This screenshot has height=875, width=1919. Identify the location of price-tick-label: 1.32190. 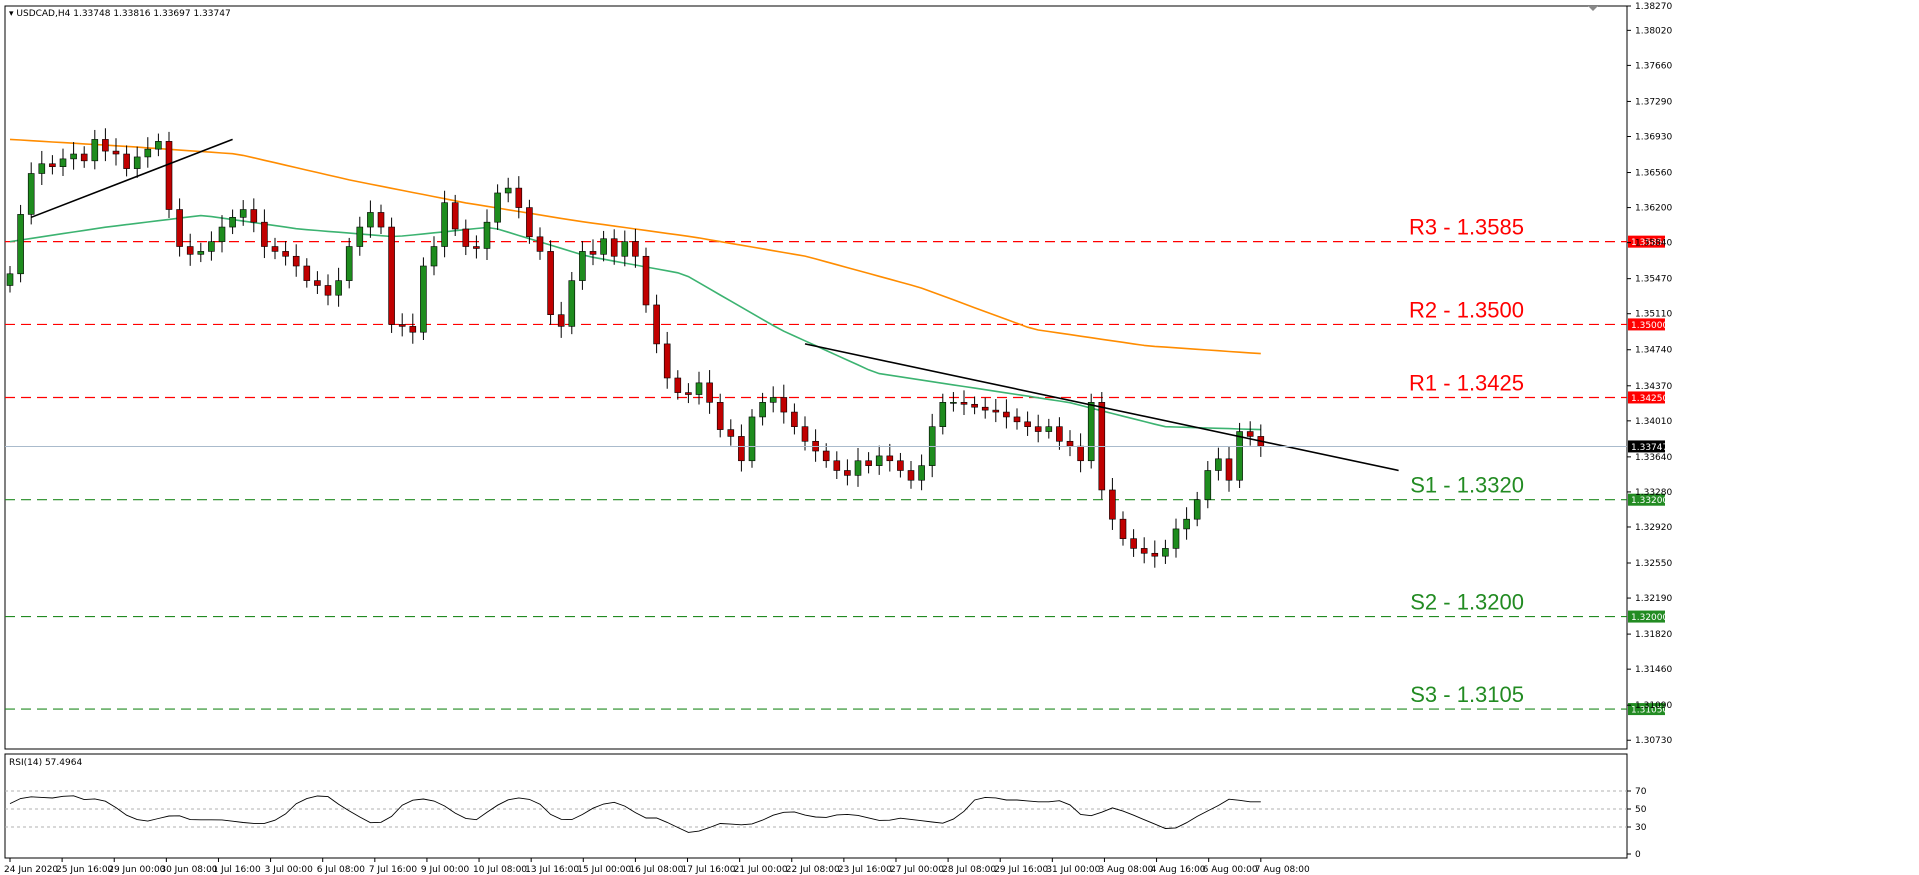
(1653, 599).